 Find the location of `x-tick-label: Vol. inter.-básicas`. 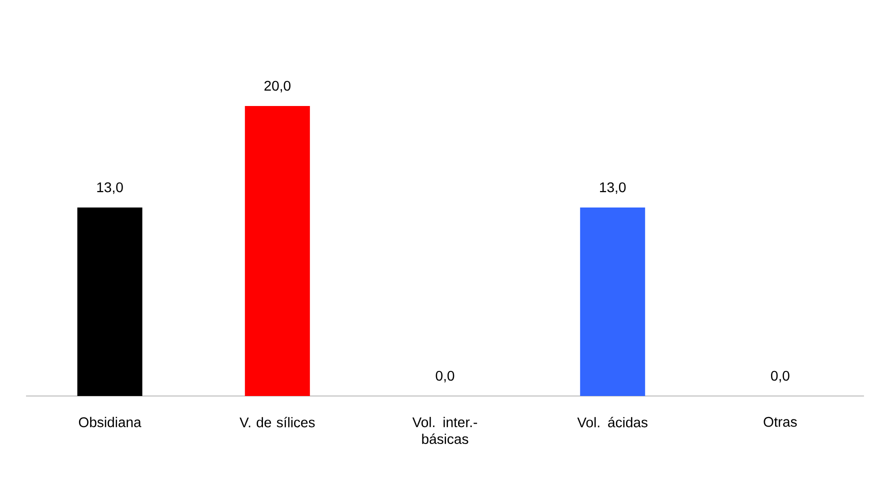

x-tick-label: Vol. inter.-básicas is located at coordinates (445, 430).